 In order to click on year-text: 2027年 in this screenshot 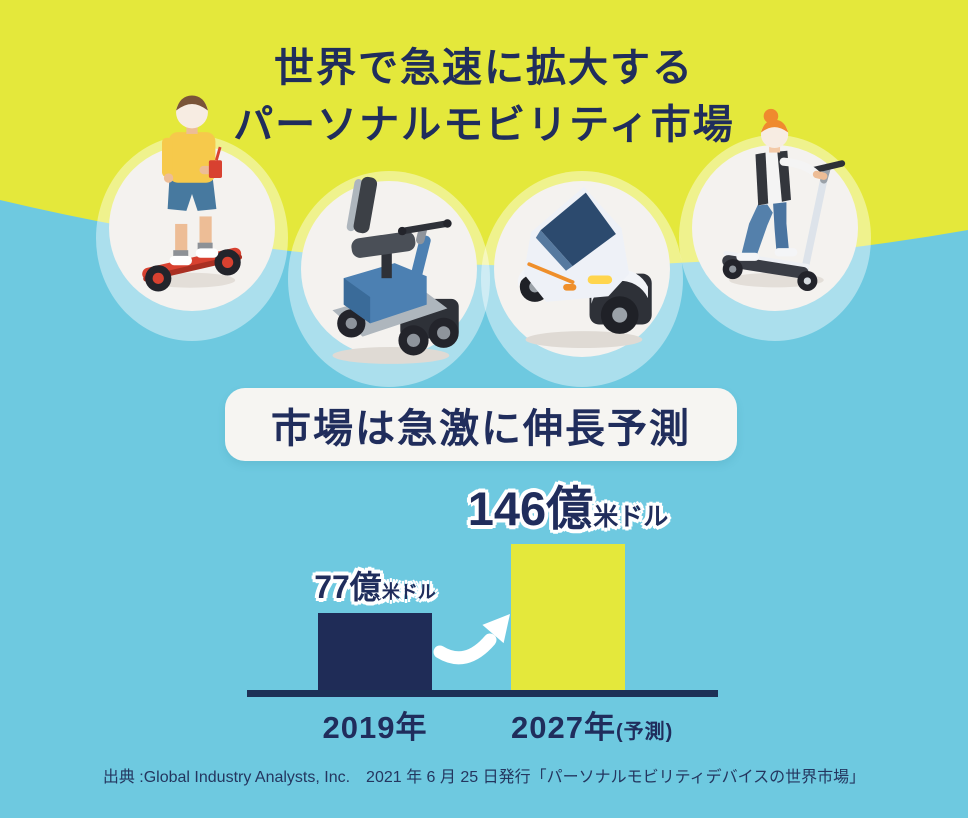, I will do `click(563, 727)`.